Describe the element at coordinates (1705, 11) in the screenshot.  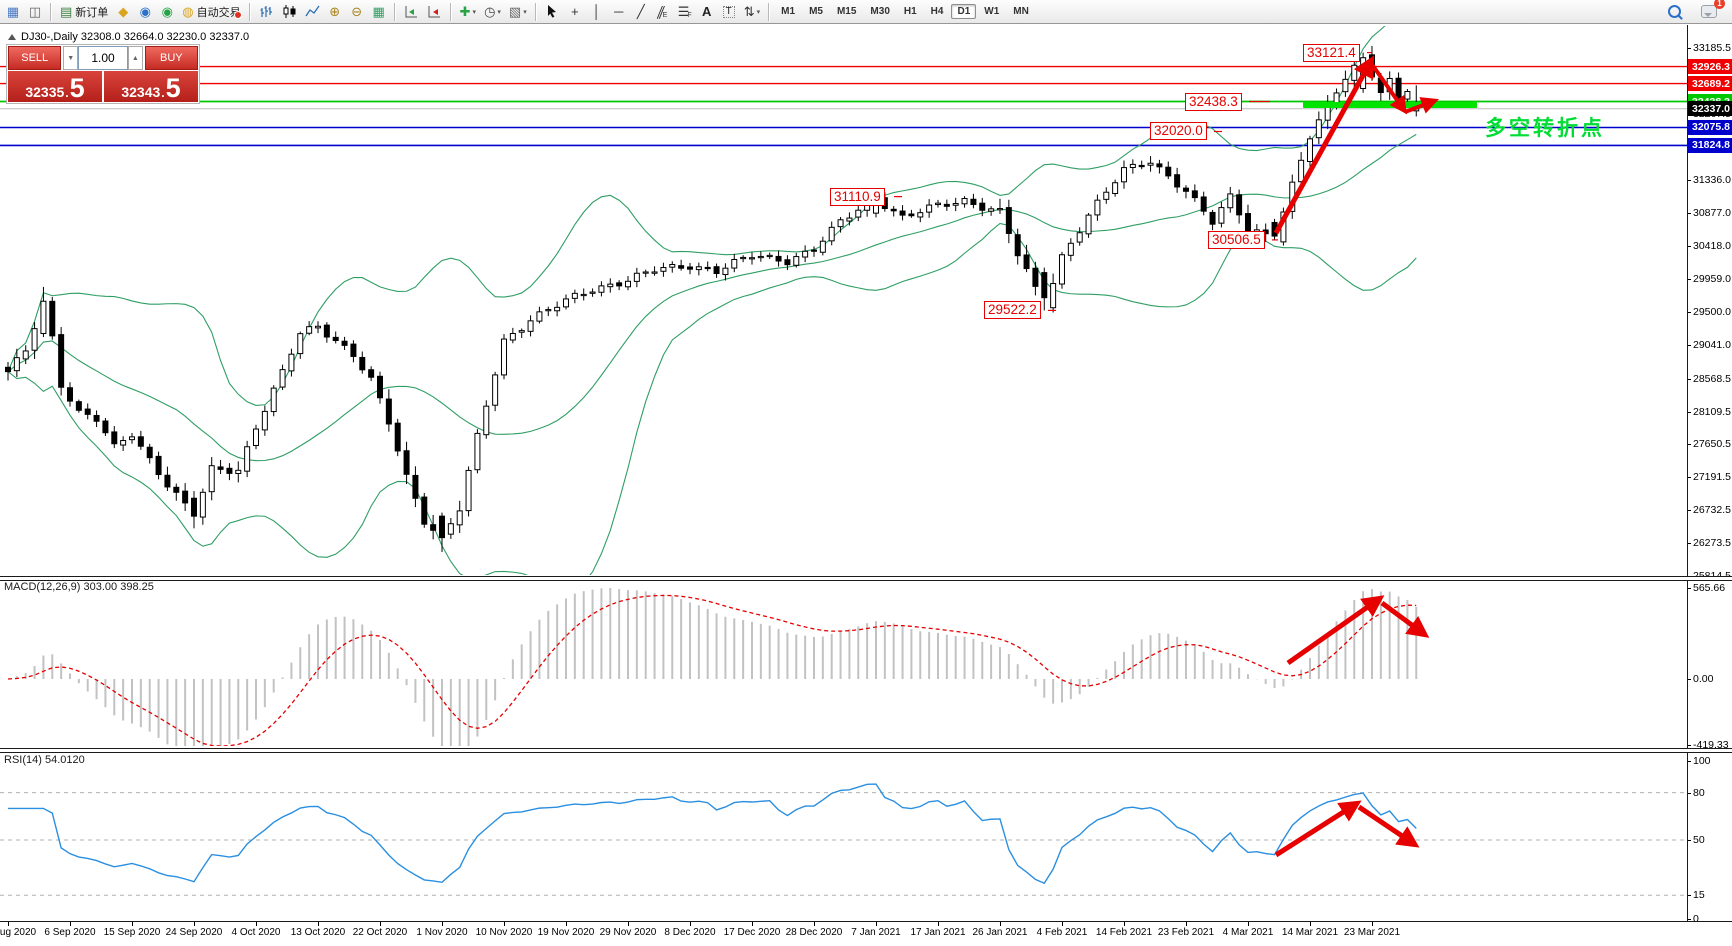
I see `notifications-button: 1` at that location.